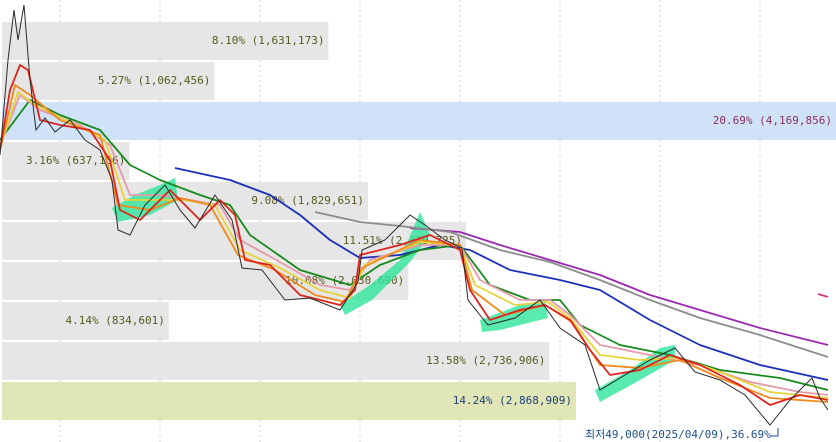 The image size is (836, 442). Describe the element at coordinates (485, 360) in the screenshot. I see `profile-label: 13.58% (2,736,906)` at that location.